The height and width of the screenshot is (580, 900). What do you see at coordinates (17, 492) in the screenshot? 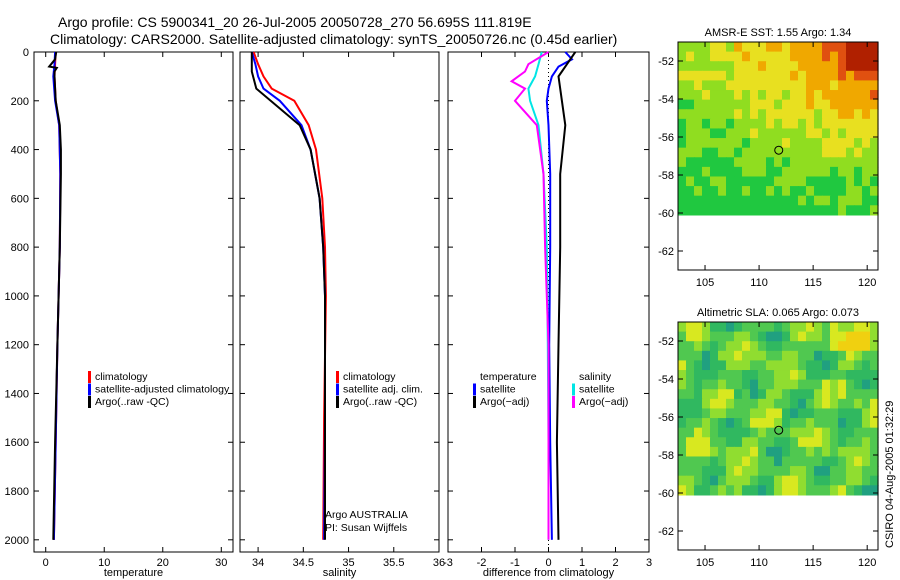
I see `depth-tick-label: 1800` at bounding box center [17, 492].